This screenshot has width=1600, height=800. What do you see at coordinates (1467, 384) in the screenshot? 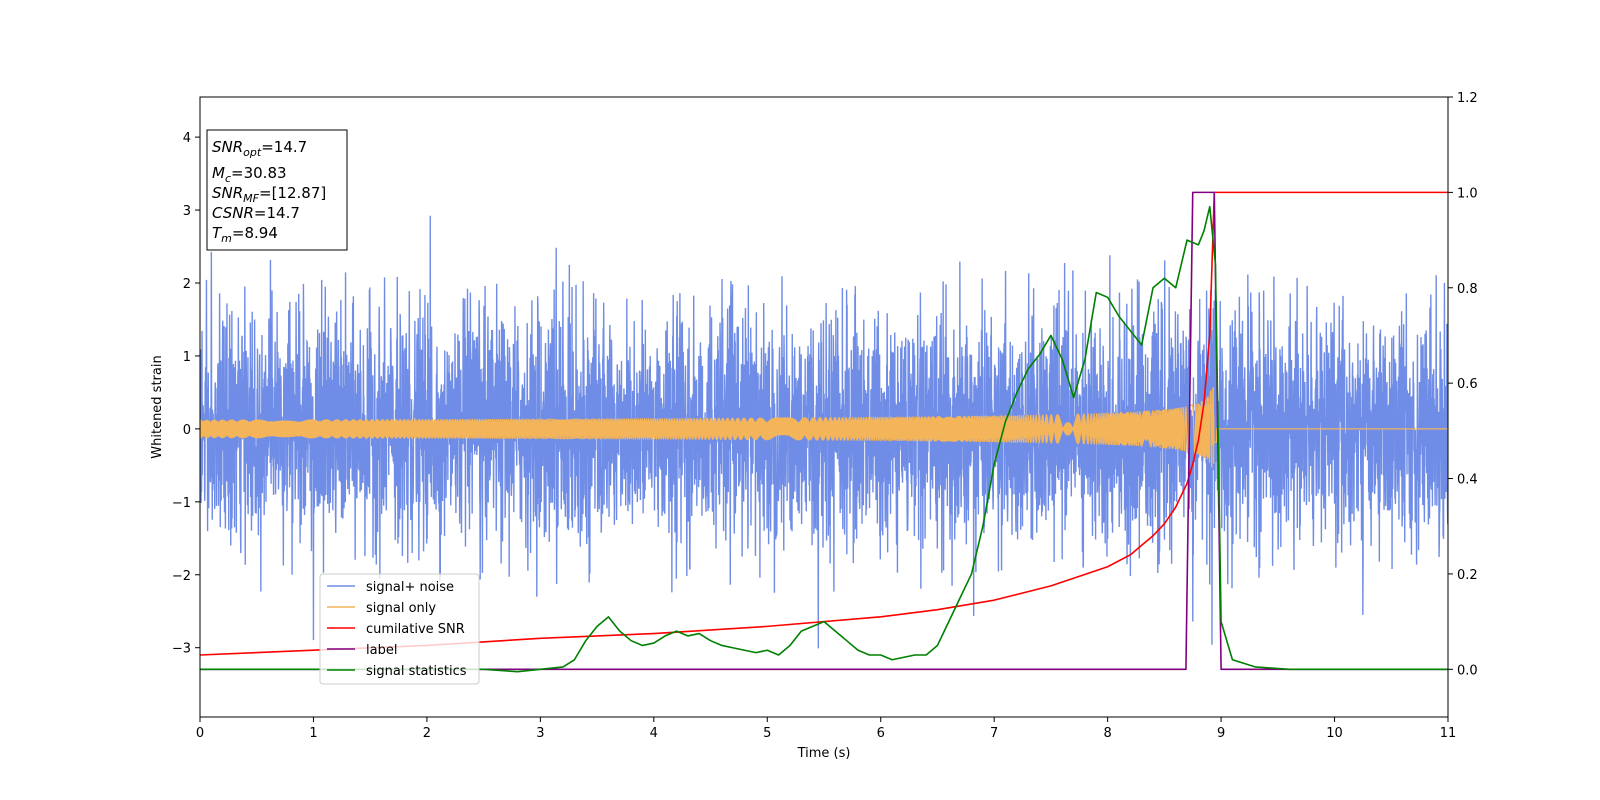
I see `y2-tick-label: 0.6` at bounding box center [1467, 384].